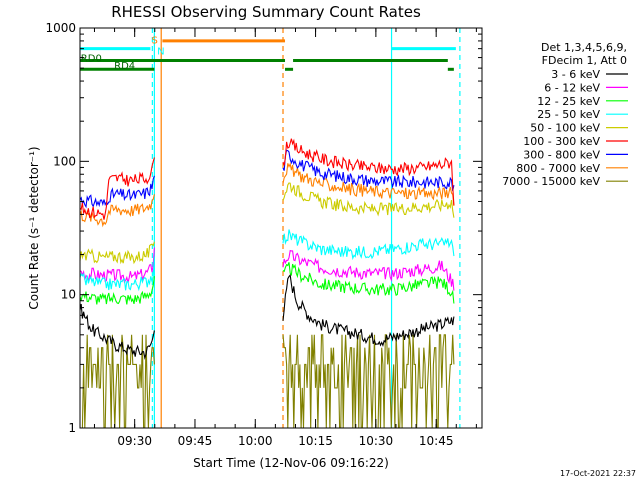 This screenshot has height=480, width=640. Describe the element at coordinates (117, 211) in the screenshot. I see `series-line-800-7000kev-seg1` at that location.